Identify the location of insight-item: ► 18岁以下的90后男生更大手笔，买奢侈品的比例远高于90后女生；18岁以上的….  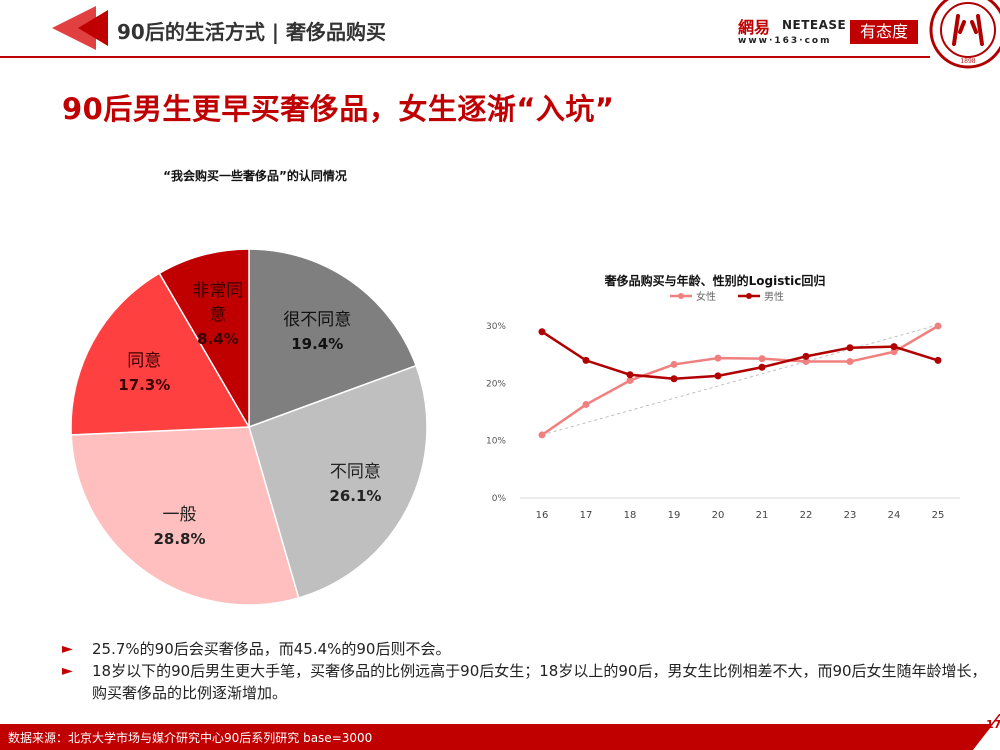
(527, 682).